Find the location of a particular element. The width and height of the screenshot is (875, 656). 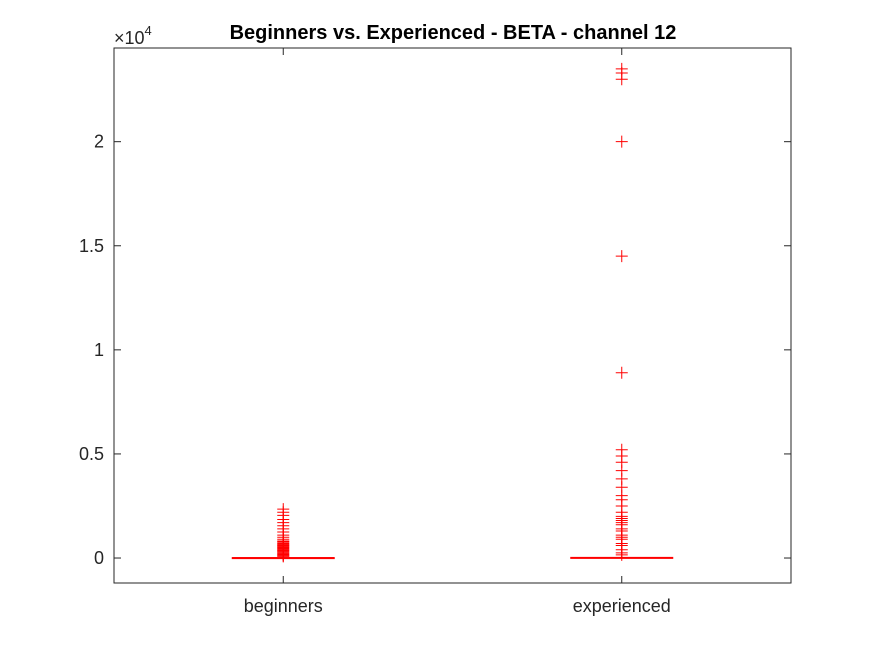

y-tick-label: 0.5 is located at coordinates (91, 454).